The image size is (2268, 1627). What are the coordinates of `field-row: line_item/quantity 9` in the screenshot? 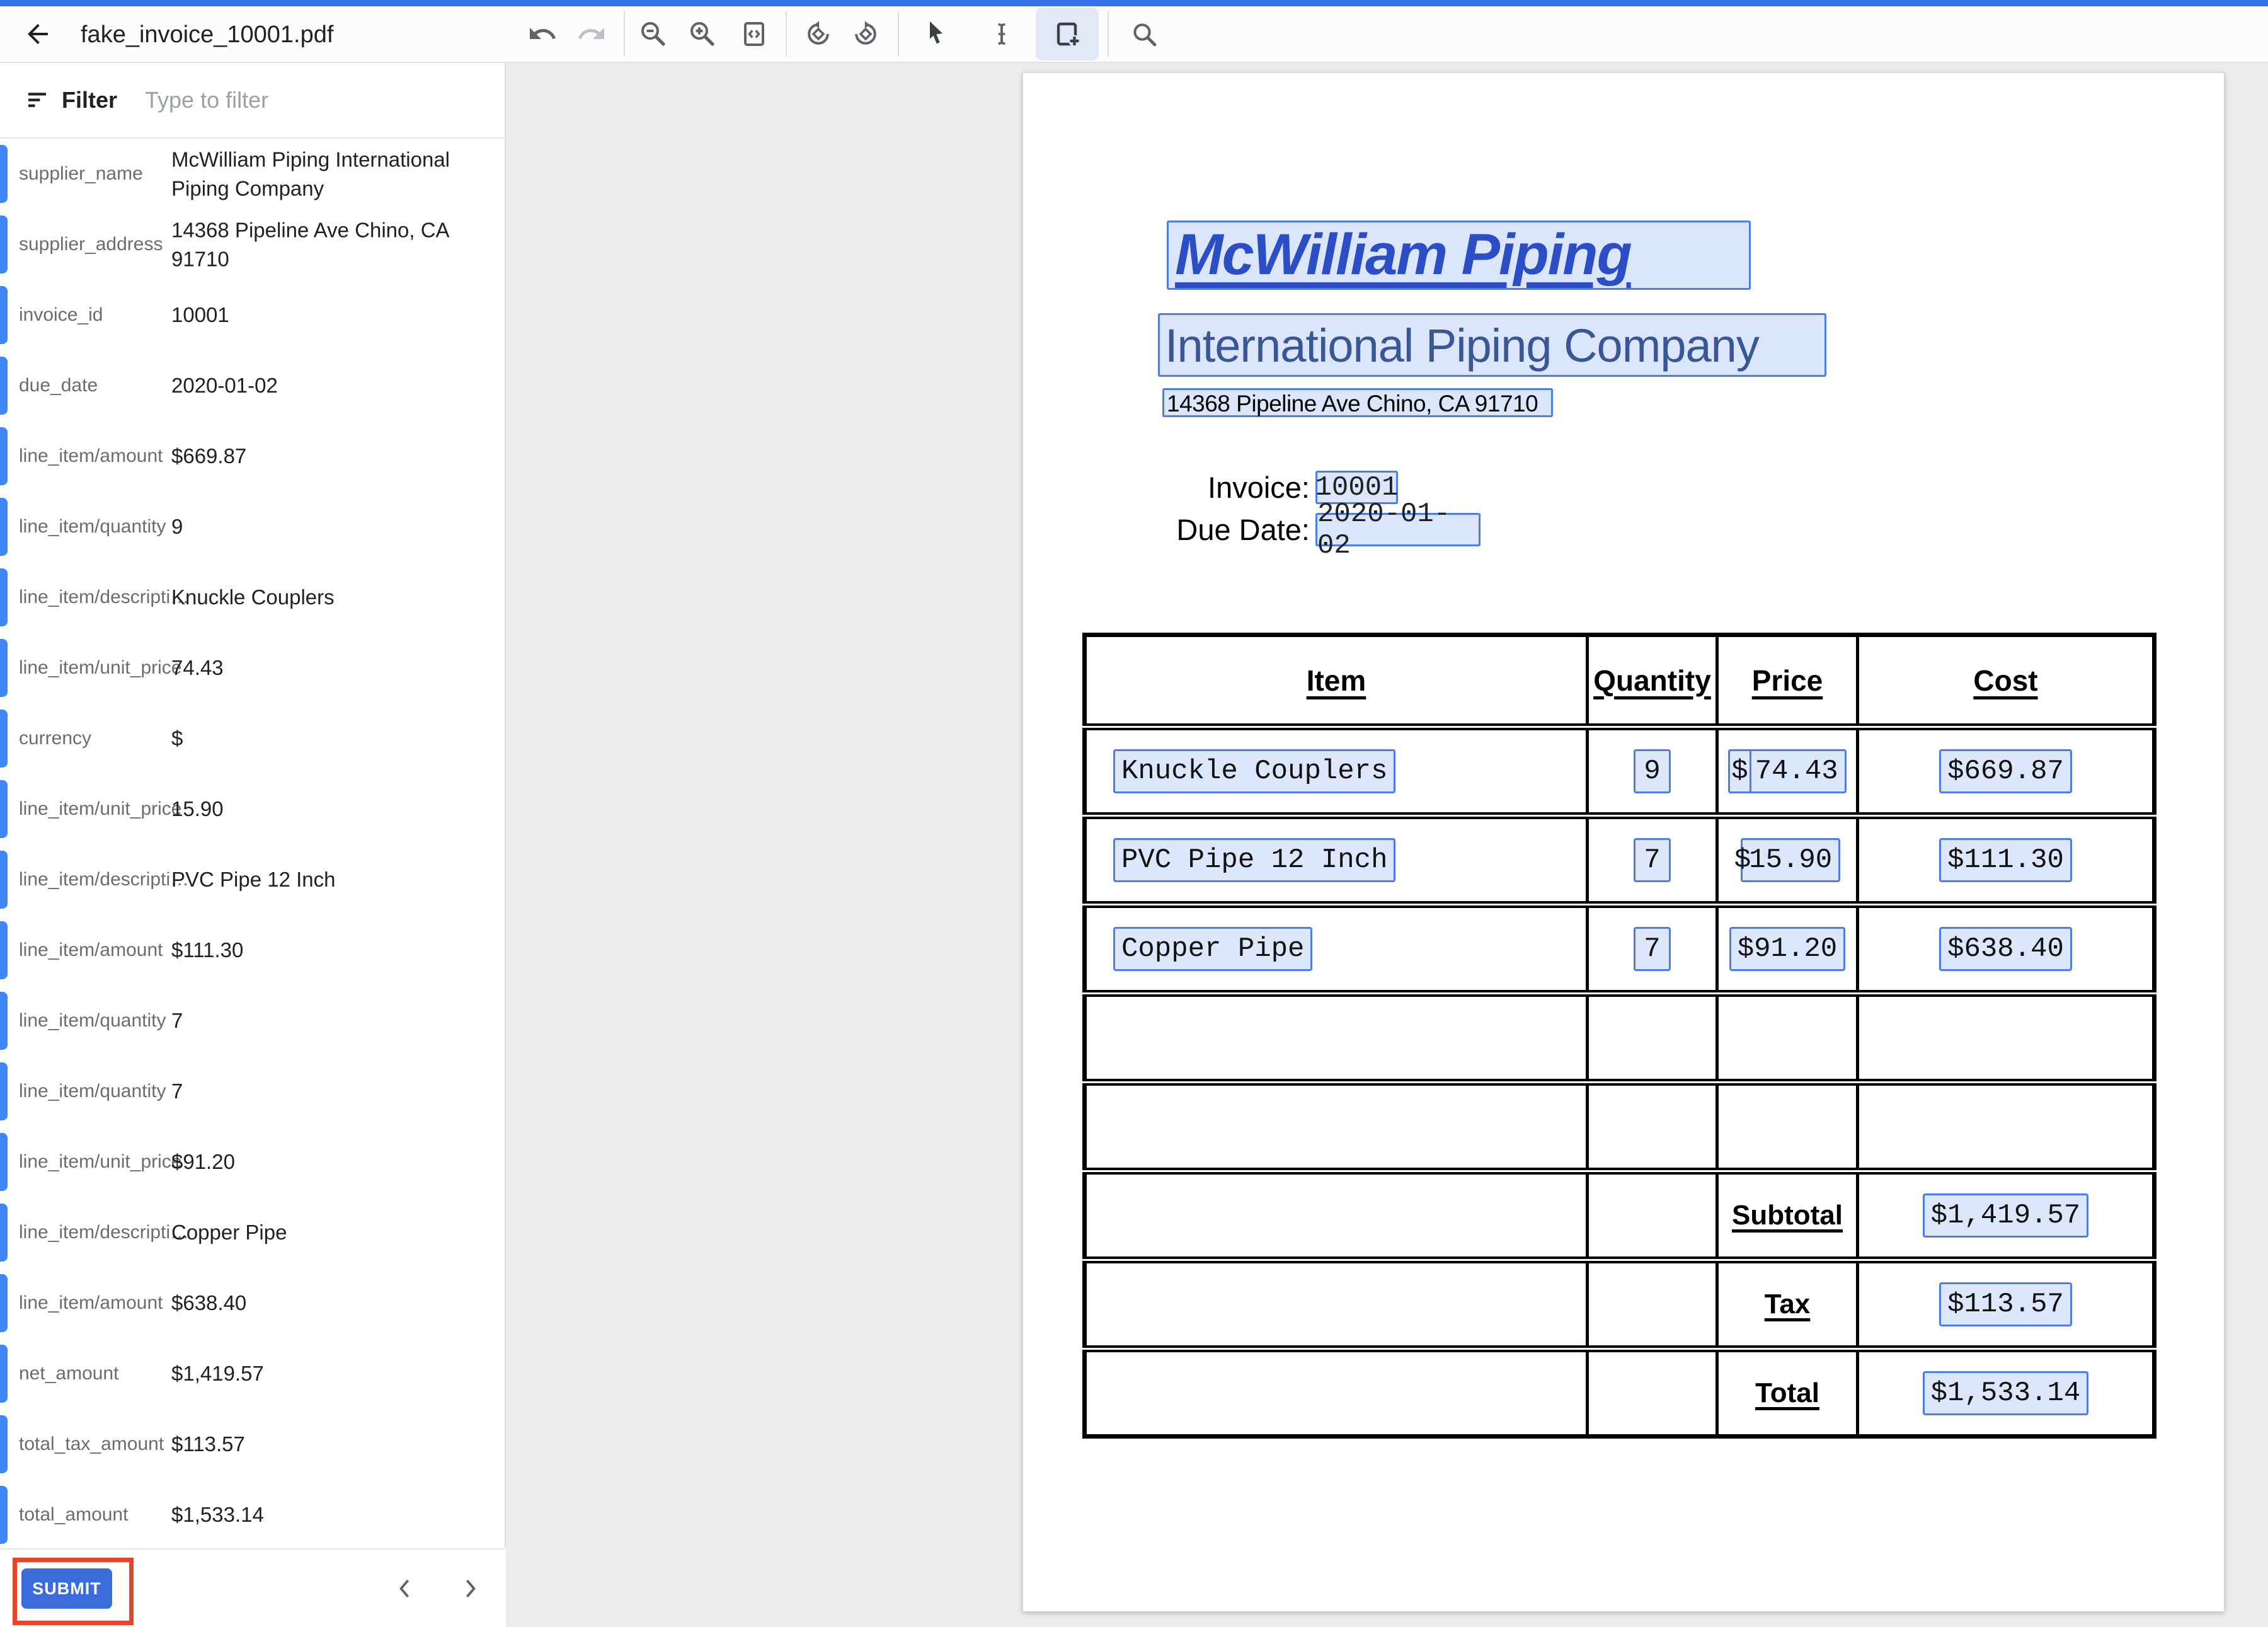 It's located at (252, 527).